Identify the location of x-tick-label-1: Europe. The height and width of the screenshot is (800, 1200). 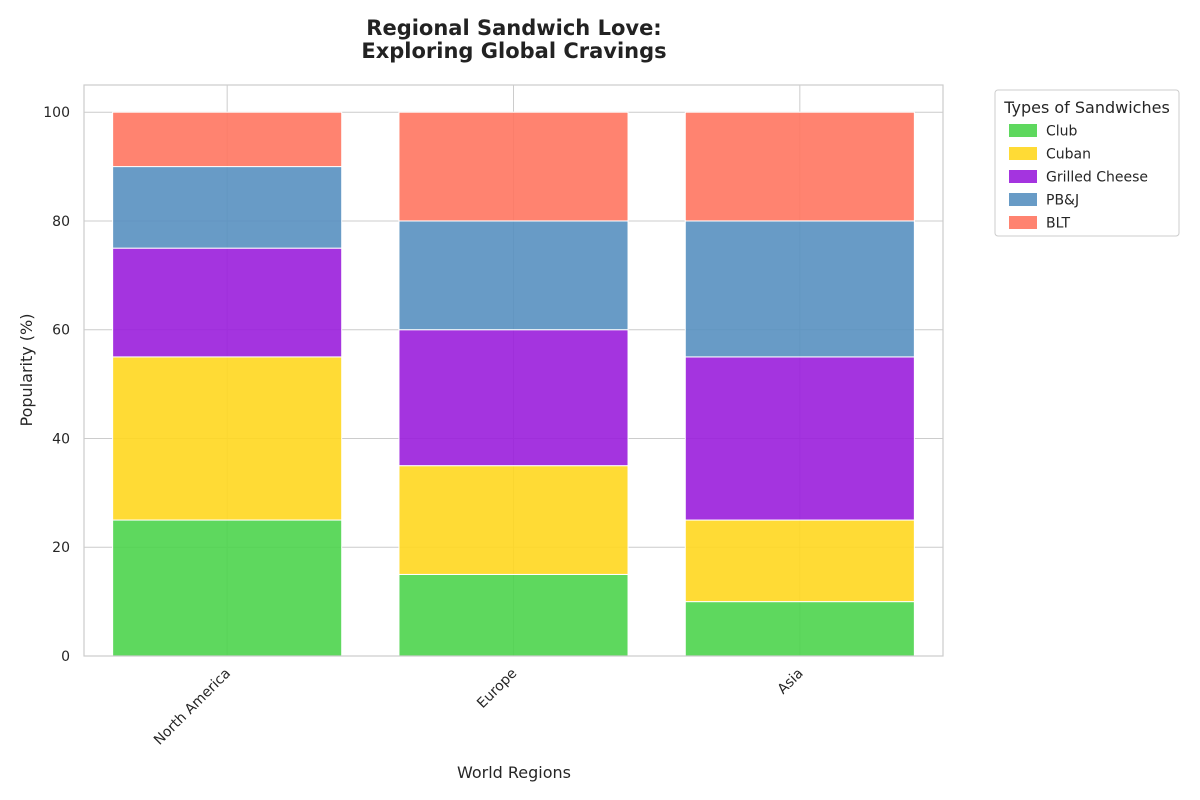
(497, 689).